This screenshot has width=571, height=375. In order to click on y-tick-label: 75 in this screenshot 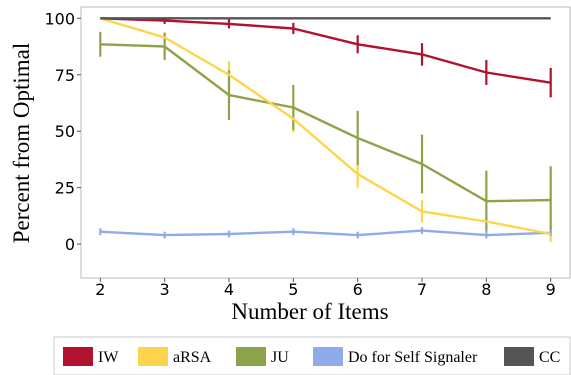, I will do `click(65, 75)`.